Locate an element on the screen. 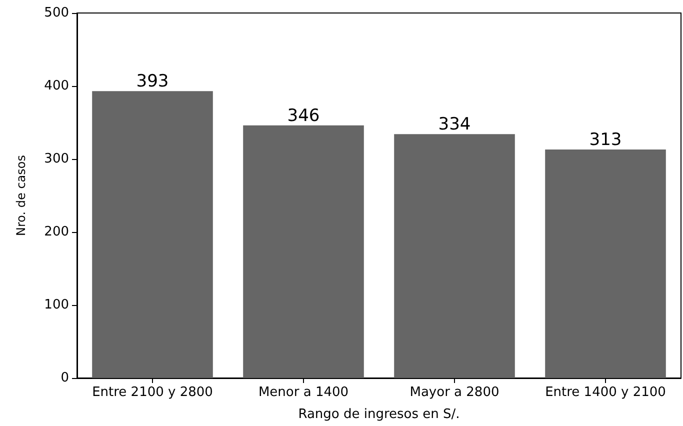  data-label: 346 is located at coordinates (303, 116).